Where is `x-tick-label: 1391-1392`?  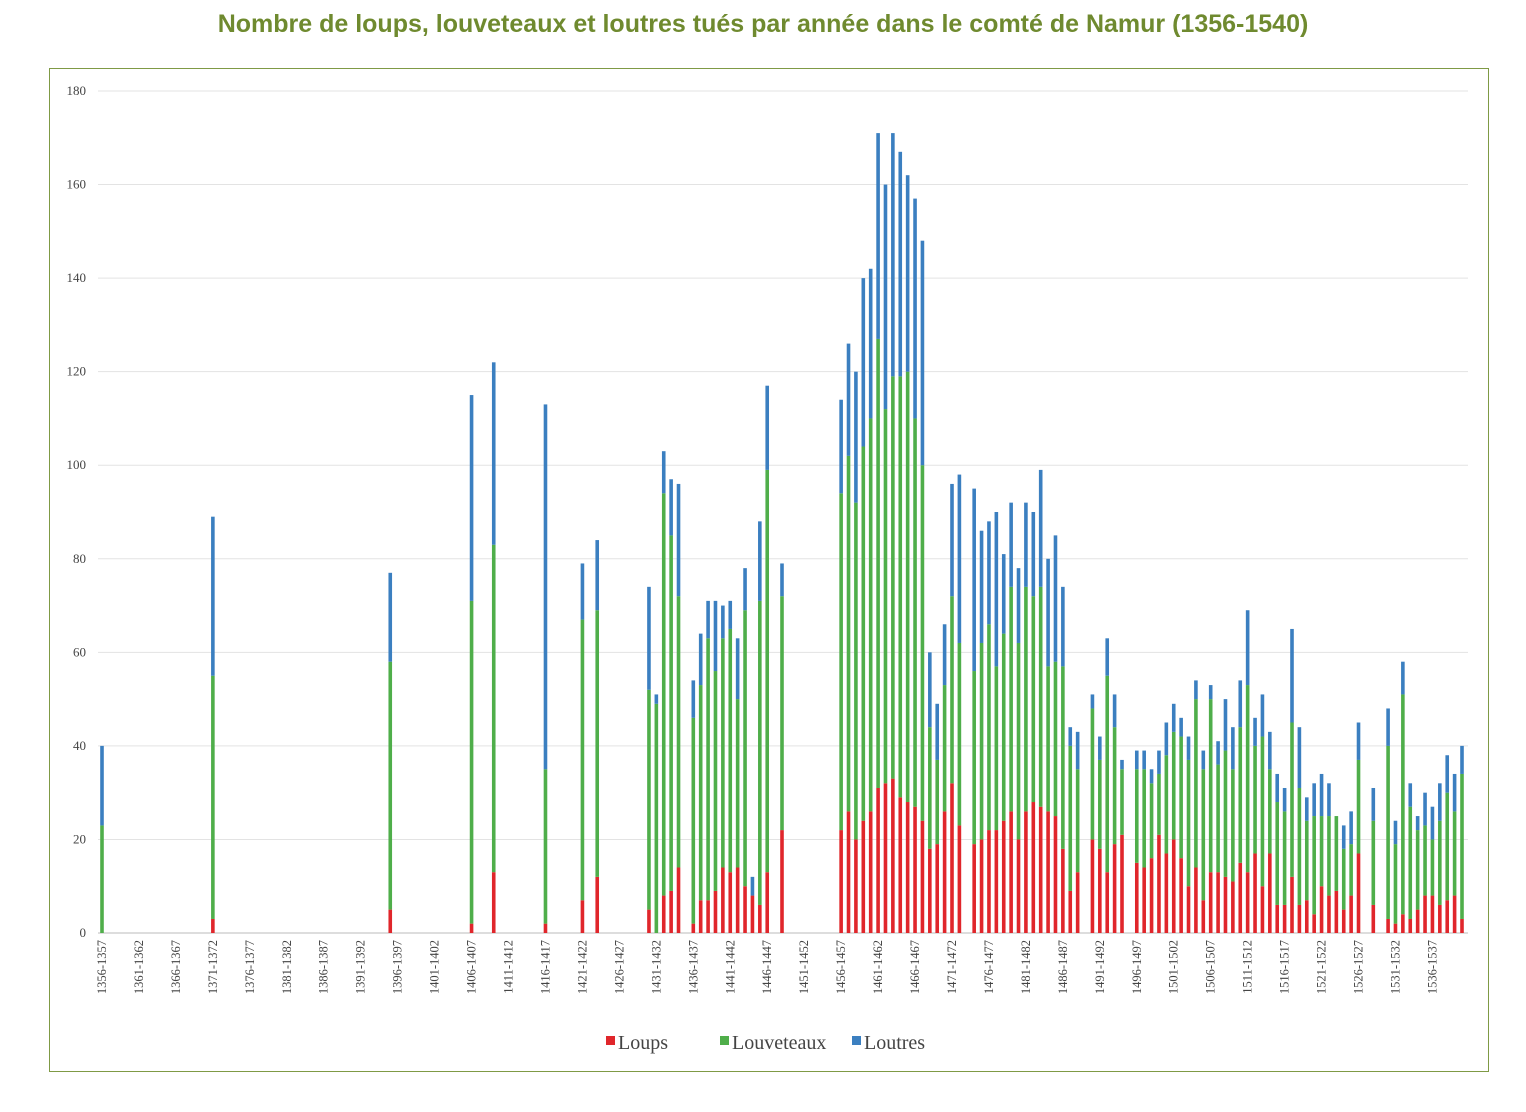
x-tick-label: 1391-1392 is located at coordinates (361, 967).